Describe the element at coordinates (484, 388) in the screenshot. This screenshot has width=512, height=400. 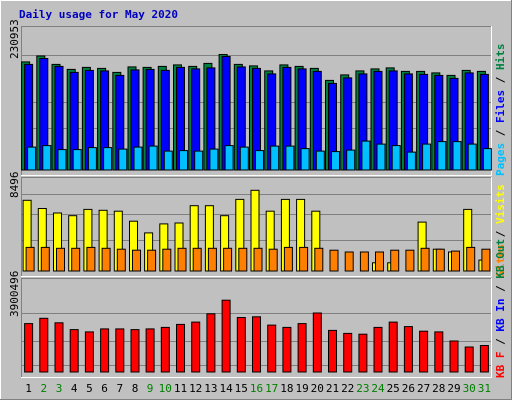
I see `x-tick-label-day-31: 31` at that location.